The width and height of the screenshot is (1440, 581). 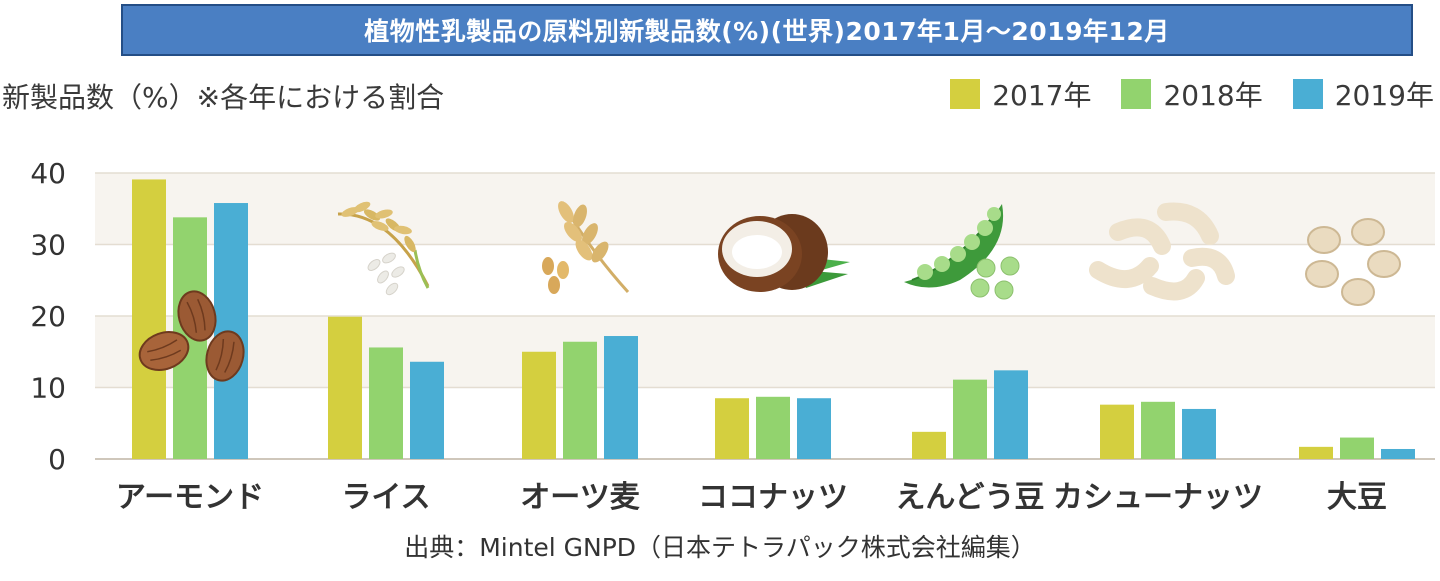 I want to click on legend-item-2018: 2018年, so click(x=1192, y=94).